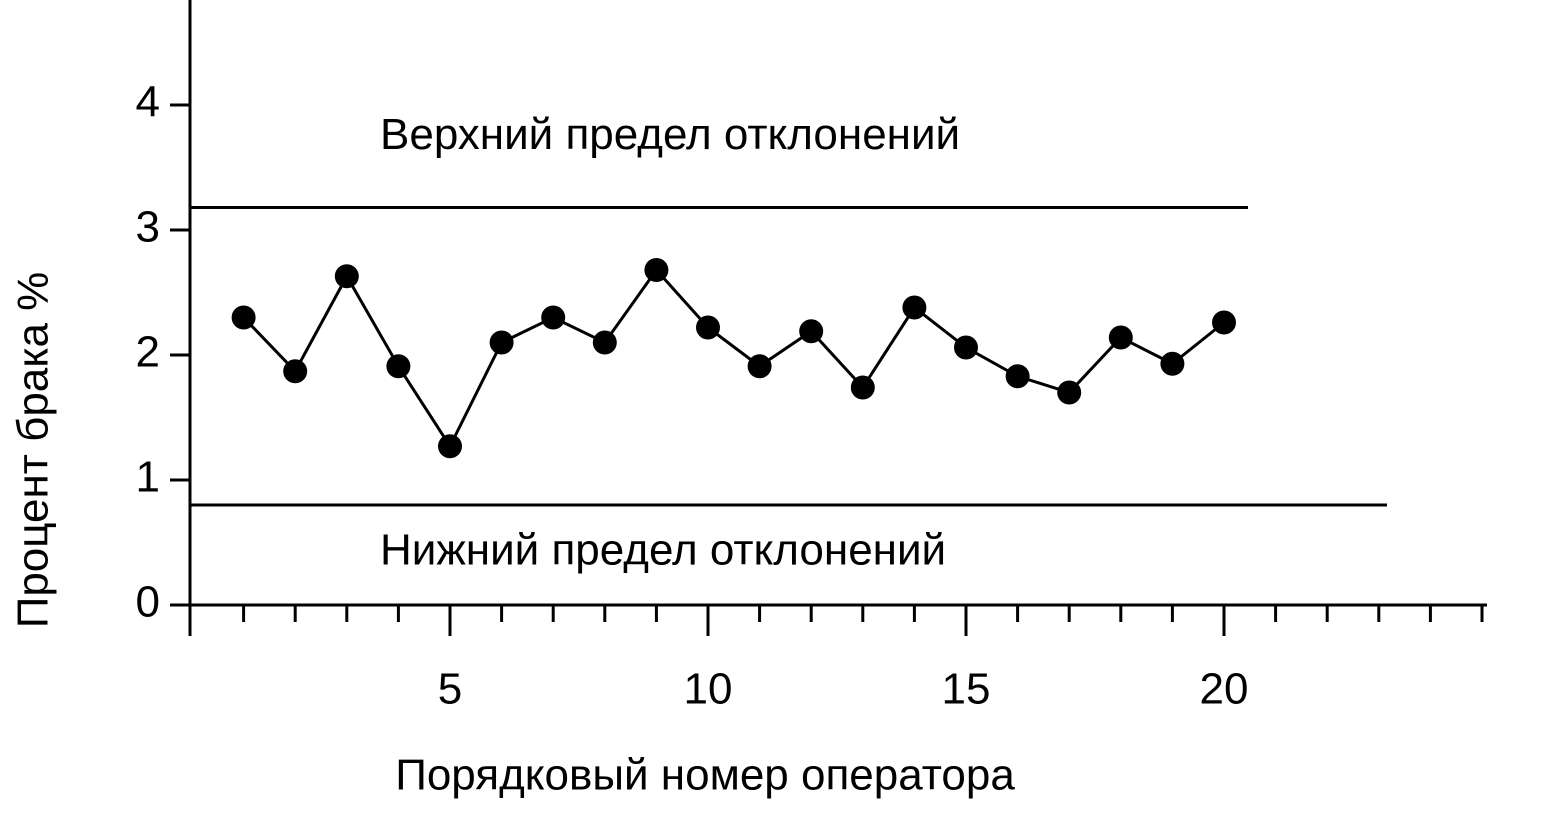  What do you see at coordinates (148, 602) in the screenshot?
I see `y-tick-label: 0` at bounding box center [148, 602].